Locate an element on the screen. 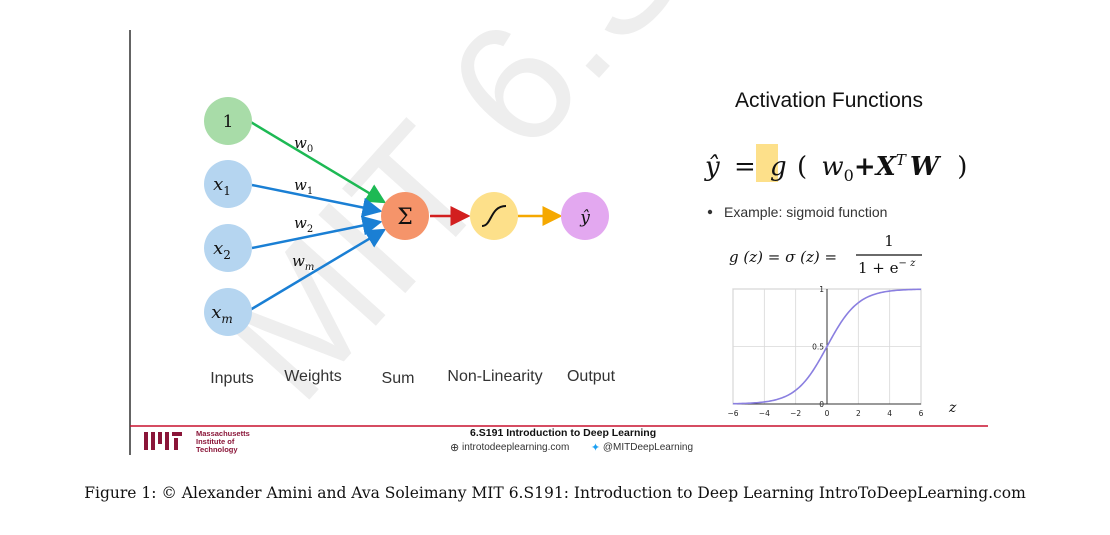 The height and width of the screenshot is (535, 1110). arrow-w2 is located at coordinates (317, 232).